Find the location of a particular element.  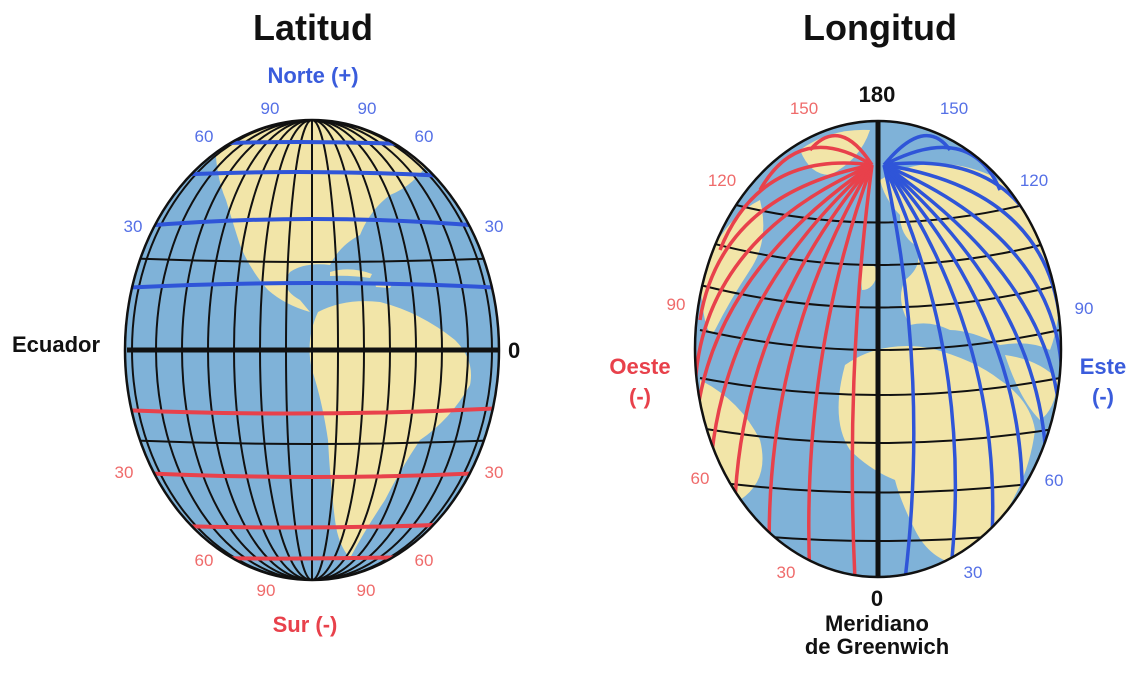

west-60-label: 60 is located at coordinates (700, 478).